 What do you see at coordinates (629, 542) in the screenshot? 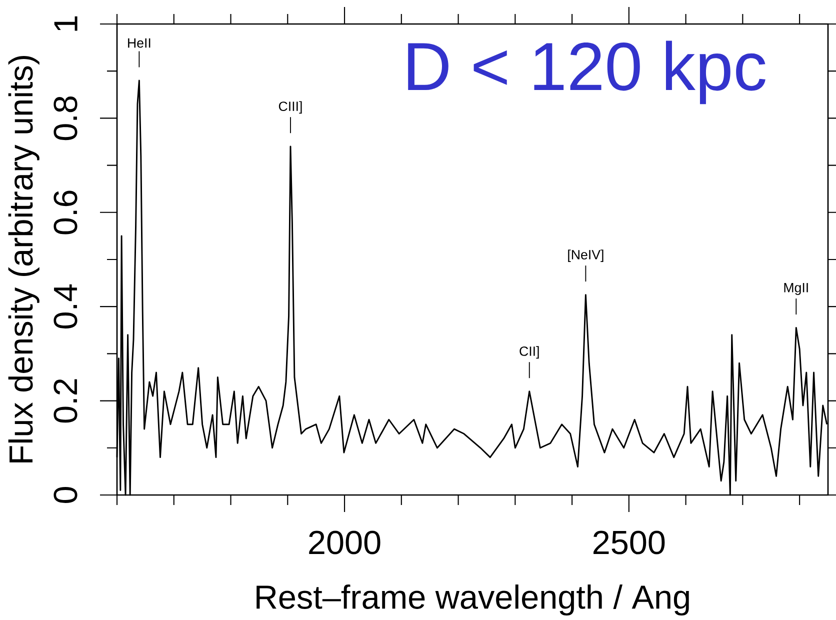
I see `x-tick-label: 2500` at bounding box center [629, 542].